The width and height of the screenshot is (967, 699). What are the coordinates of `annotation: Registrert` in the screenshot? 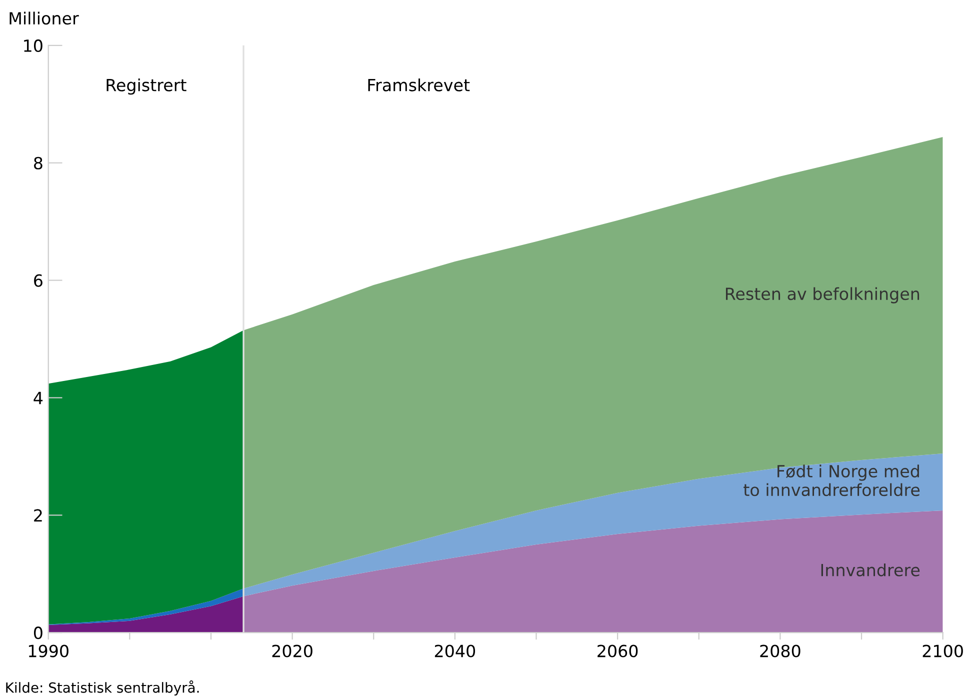 It's located at (146, 86).